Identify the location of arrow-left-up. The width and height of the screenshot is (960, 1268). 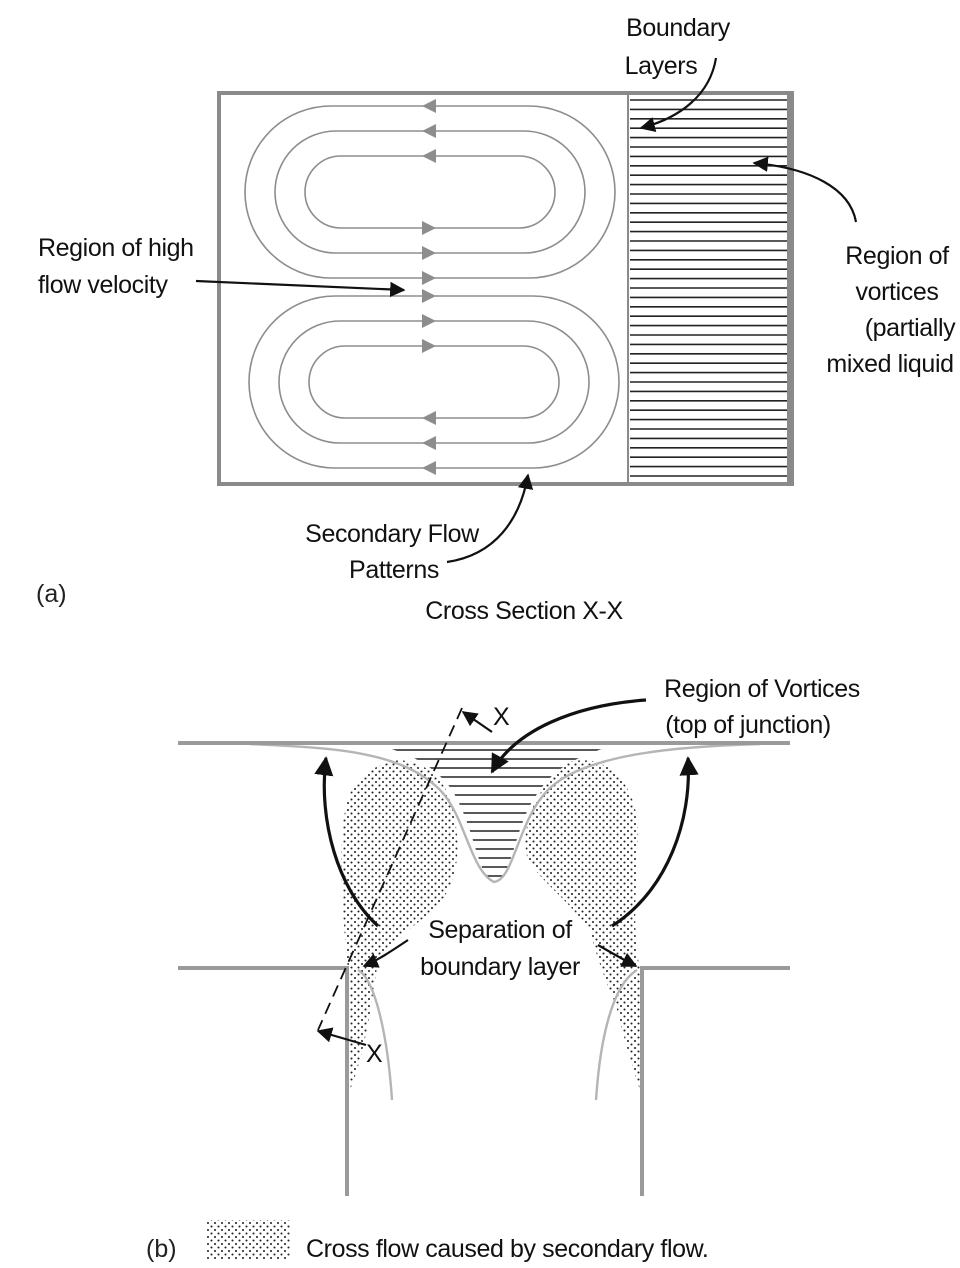
(347, 842).